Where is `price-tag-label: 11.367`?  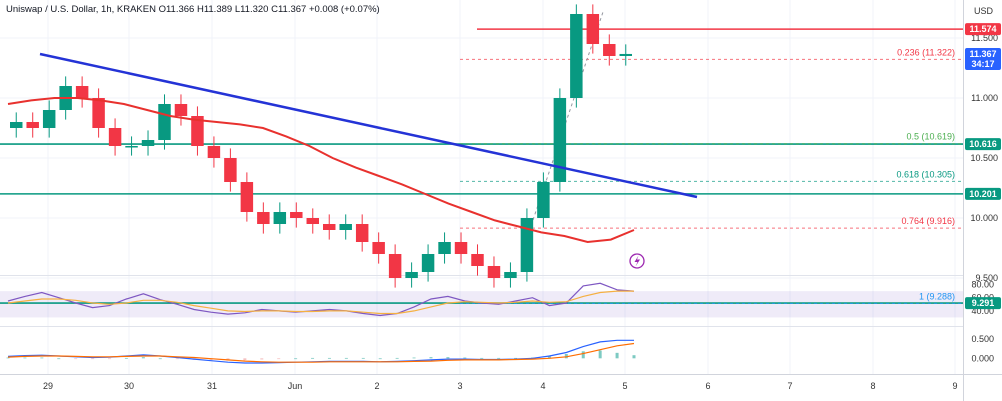
price-tag-label: 11.367 is located at coordinates (982, 54).